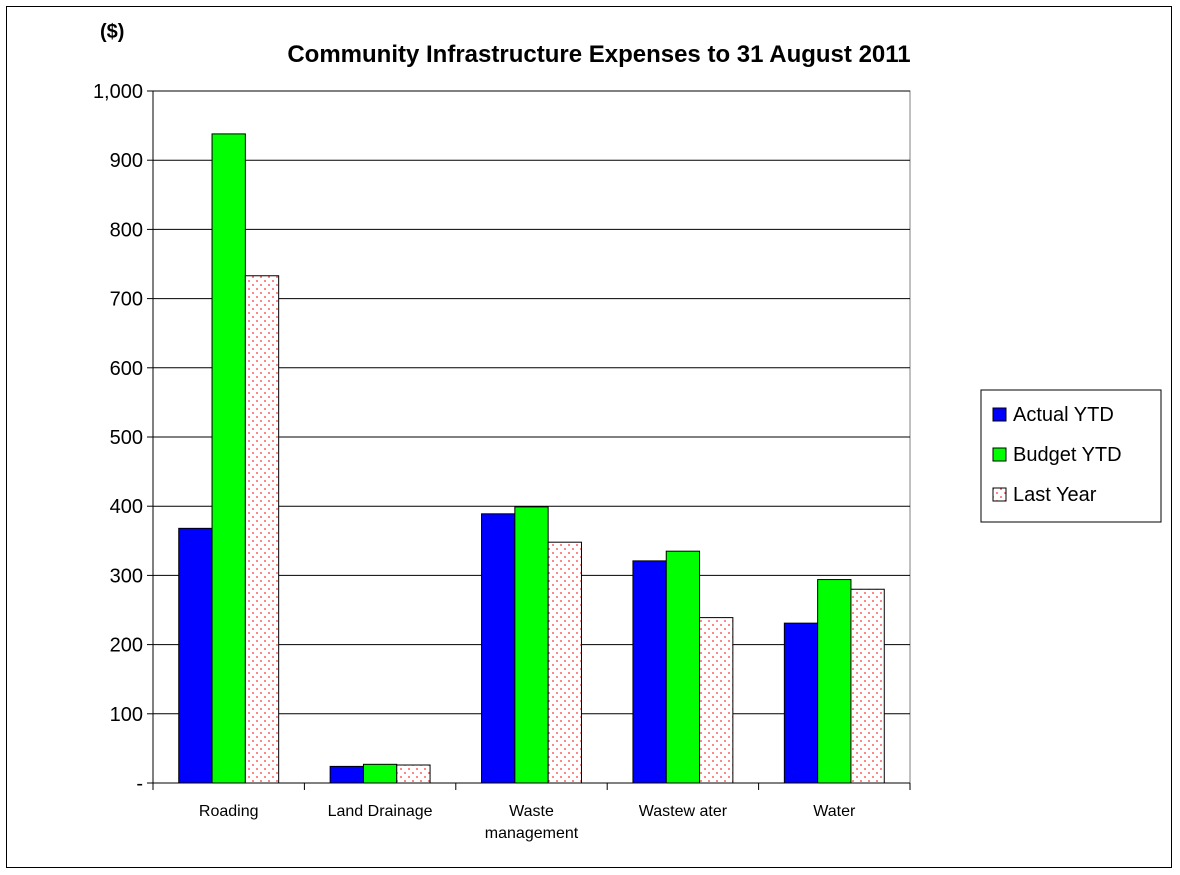 This screenshot has width=1180, height=875. Describe the element at coordinates (531, 811) in the screenshot. I see `x-tick-label: Waste` at that location.